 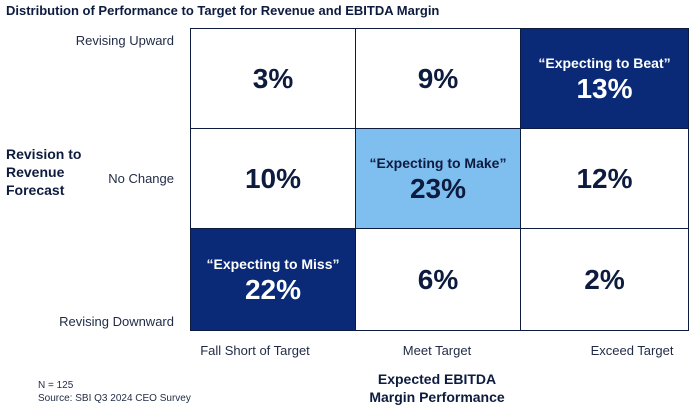 I want to click on cell-value-label: 22%, so click(x=273, y=289).